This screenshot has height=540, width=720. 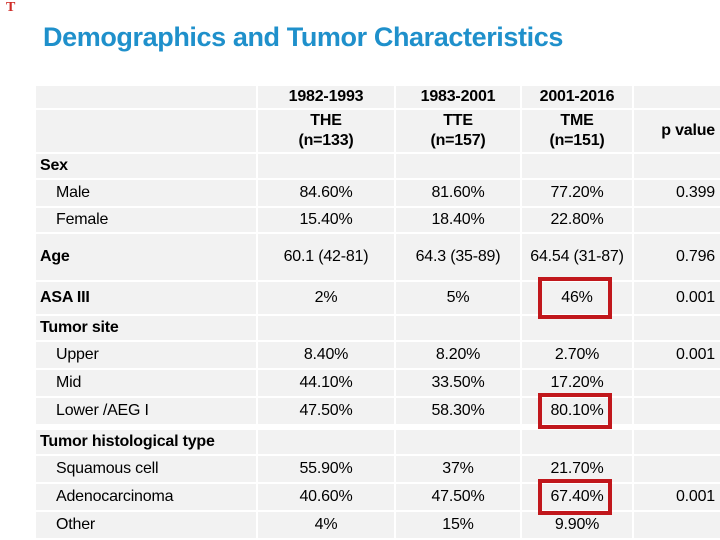 What do you see at coordinates (146, 383) in the screenshot?
I see `row-label: Mid` at bounding box center [146, 383].